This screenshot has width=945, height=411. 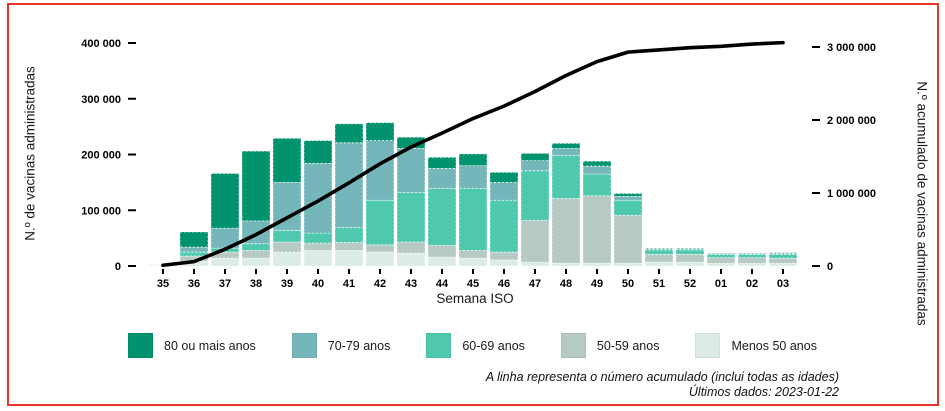 What do you see at coordinates (752, 284) in the screenshot?
I see `x-axis-tick-label: 02` at bounding box center [752, 284].